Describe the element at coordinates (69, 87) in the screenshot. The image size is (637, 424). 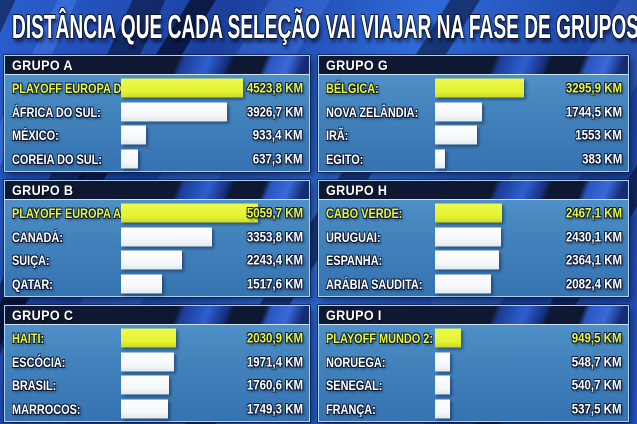
I see `team-label: PLAYOFF EUROPA D:` at that location.